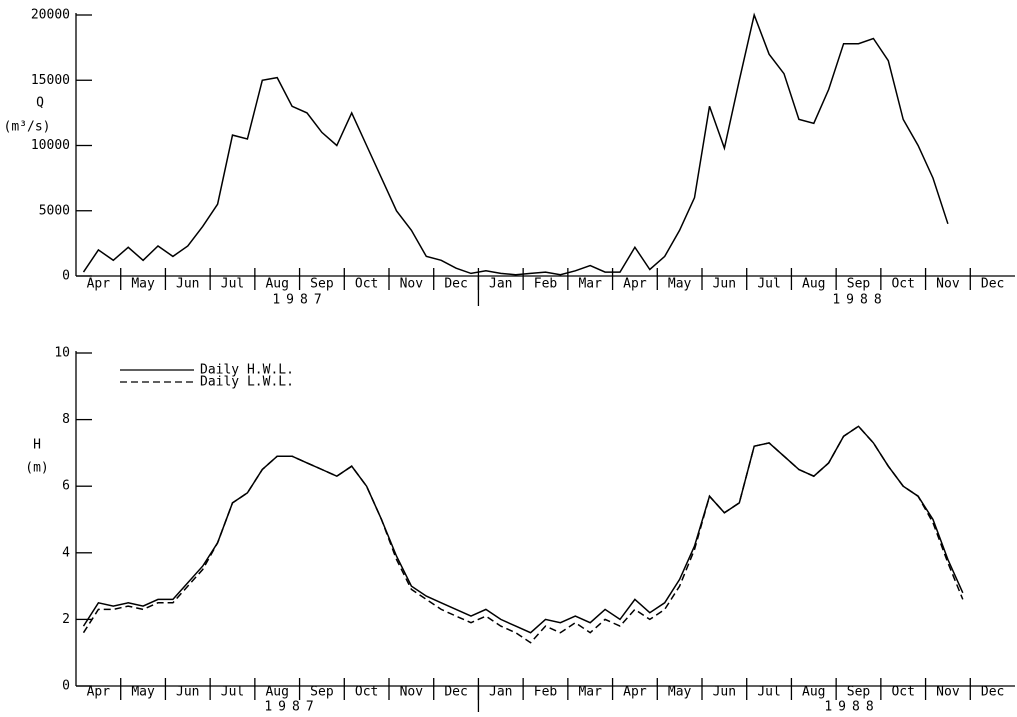  I want to click on y-axis-unit: (m³/s), so click(27, 127).